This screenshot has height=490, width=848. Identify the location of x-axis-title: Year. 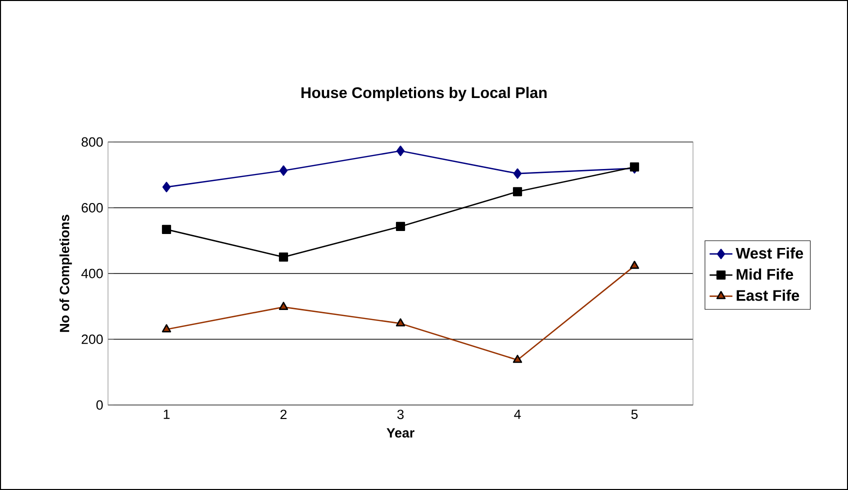
(400, 433).